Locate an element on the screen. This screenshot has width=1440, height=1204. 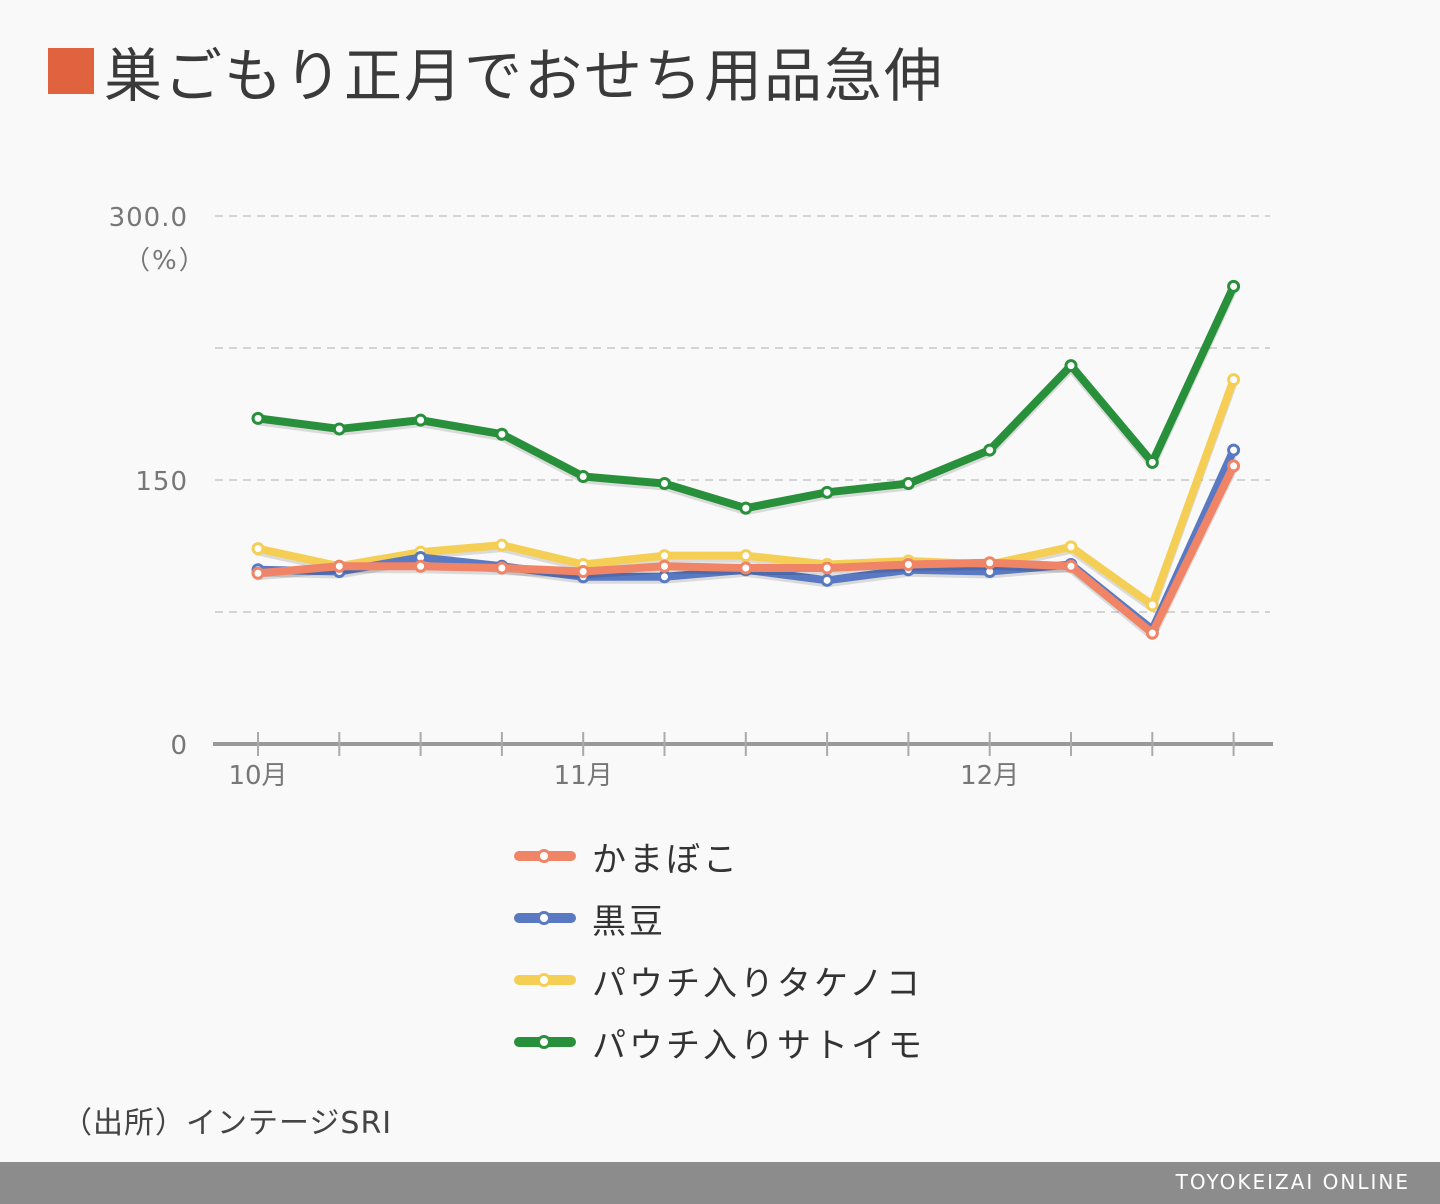
title-marker is located at coordinates (71, 71).